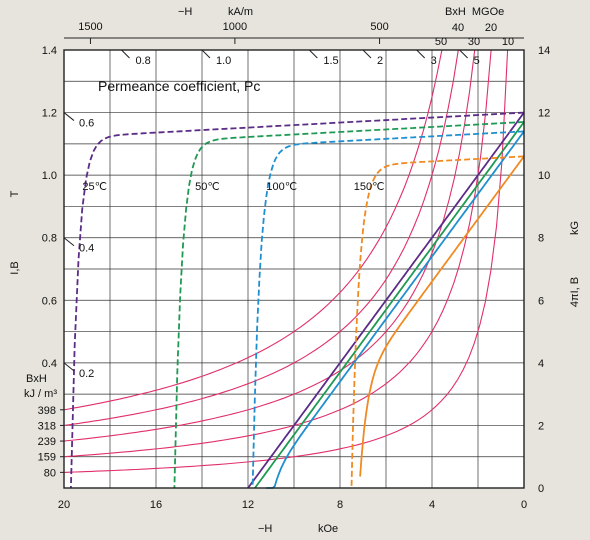 The width and height of the screenshot is (590, 540). What do you see at coordinates (235, 27) in the screenshot?
I see `top-tick-label: 1000` at bounding box center [235, 27].